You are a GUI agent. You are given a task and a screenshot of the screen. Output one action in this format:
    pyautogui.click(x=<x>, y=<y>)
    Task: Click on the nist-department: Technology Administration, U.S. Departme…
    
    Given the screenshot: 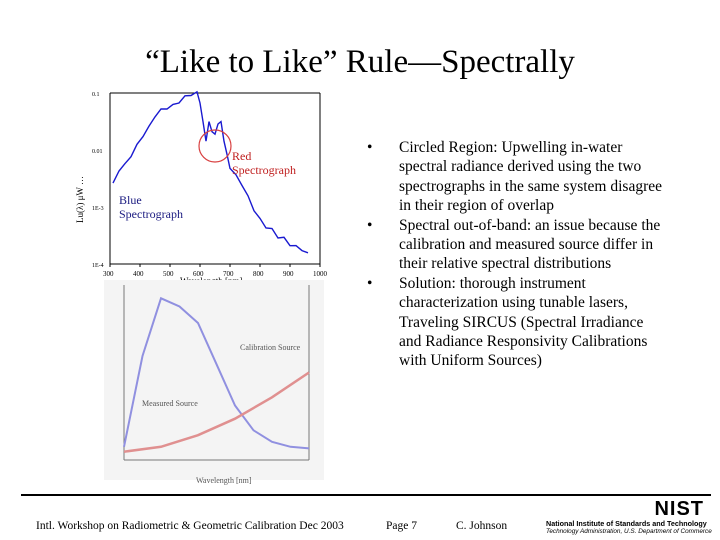 What is the action you would take?
    pyautogui.click(x=629, y=531)
    